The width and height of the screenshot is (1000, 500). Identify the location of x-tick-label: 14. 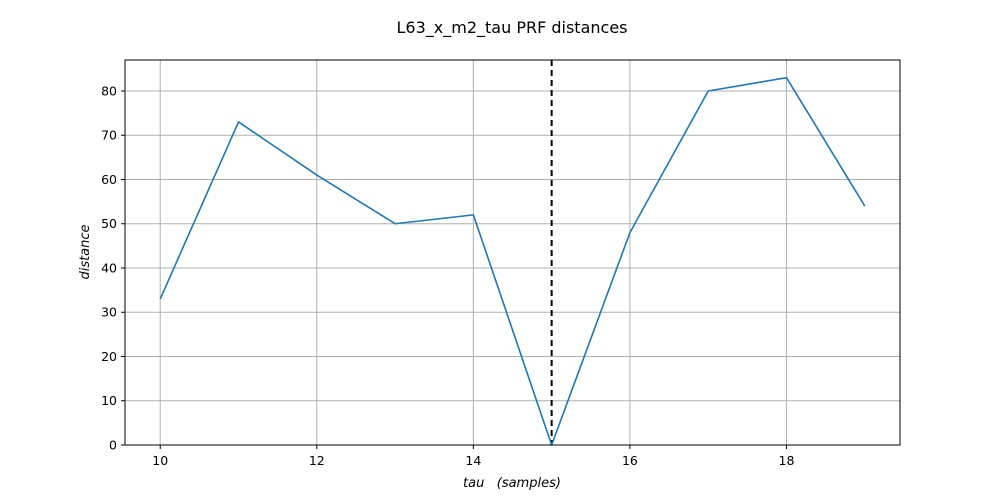
(473, 460).